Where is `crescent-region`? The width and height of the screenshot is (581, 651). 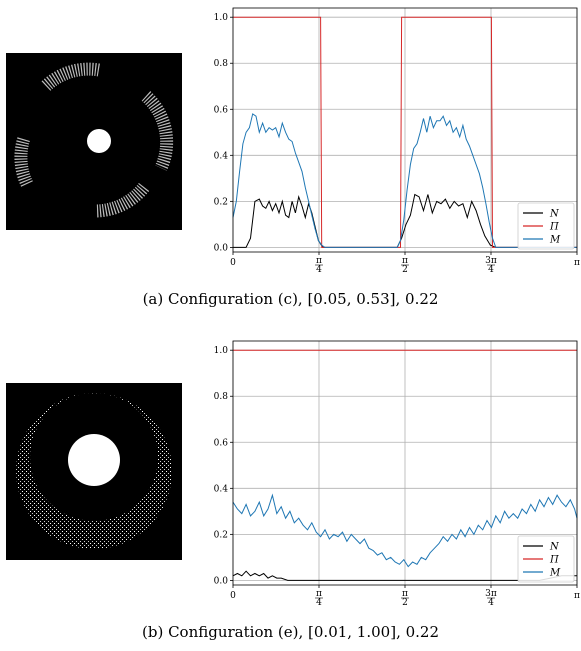
crescent-region is located at coordinates (93, 471).